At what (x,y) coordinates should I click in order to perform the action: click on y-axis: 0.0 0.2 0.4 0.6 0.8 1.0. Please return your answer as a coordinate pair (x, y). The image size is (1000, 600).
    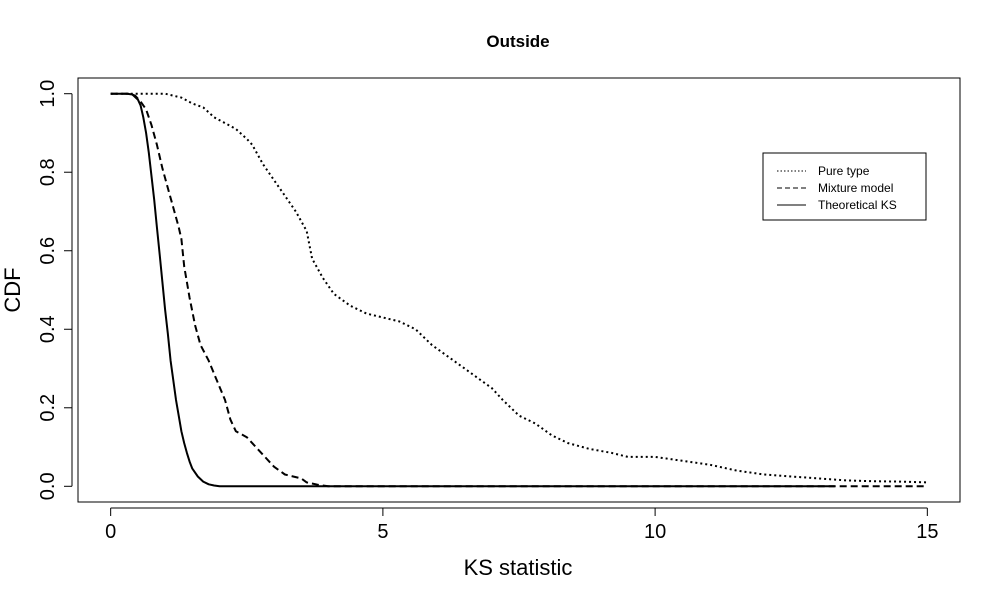
    Looking at the image, I should click on (55, 290).